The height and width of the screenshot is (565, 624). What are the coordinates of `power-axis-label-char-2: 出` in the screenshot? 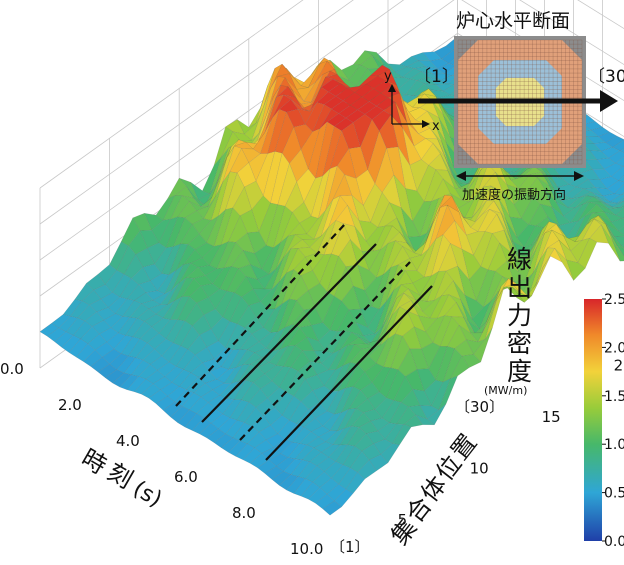 It's located at (519, 287).